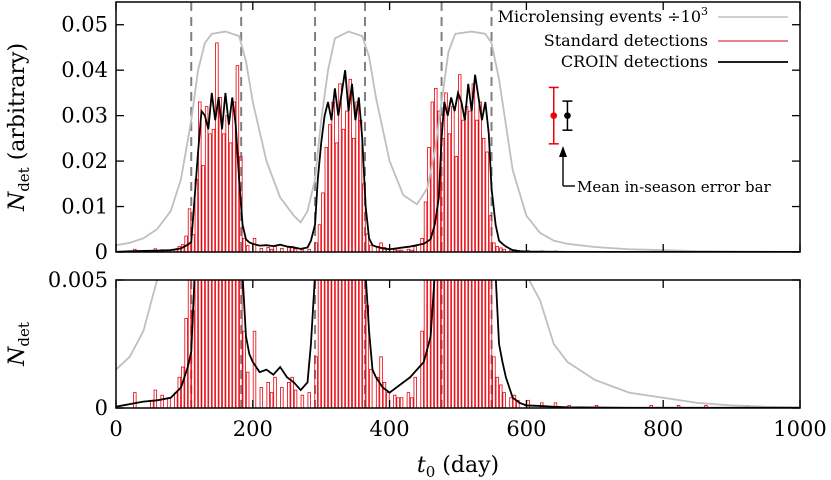  Describe the element at coordinates (84, 25) in the screenshot. I see `top-y-tick-label-5: 0.05` at that location.